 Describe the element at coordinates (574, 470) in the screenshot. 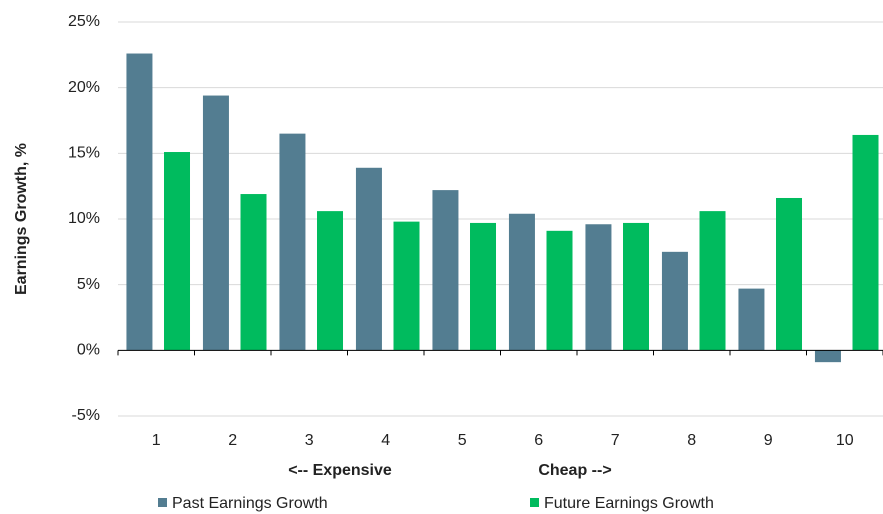

I see `annotation: Cheap -->` at that location.